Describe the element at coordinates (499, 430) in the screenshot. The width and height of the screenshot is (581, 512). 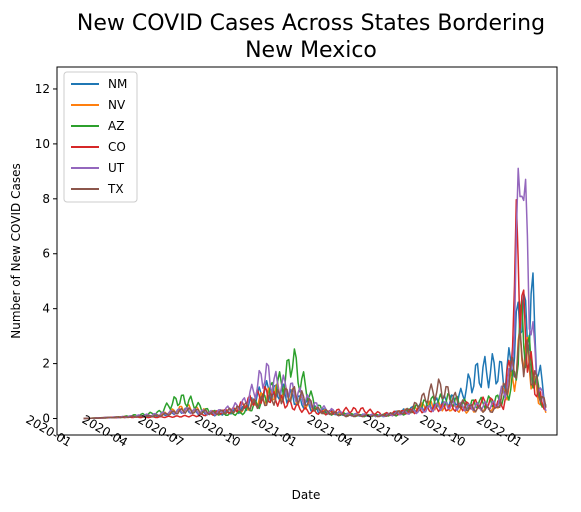
I see `x-tick-label: 2022-01` at that location.